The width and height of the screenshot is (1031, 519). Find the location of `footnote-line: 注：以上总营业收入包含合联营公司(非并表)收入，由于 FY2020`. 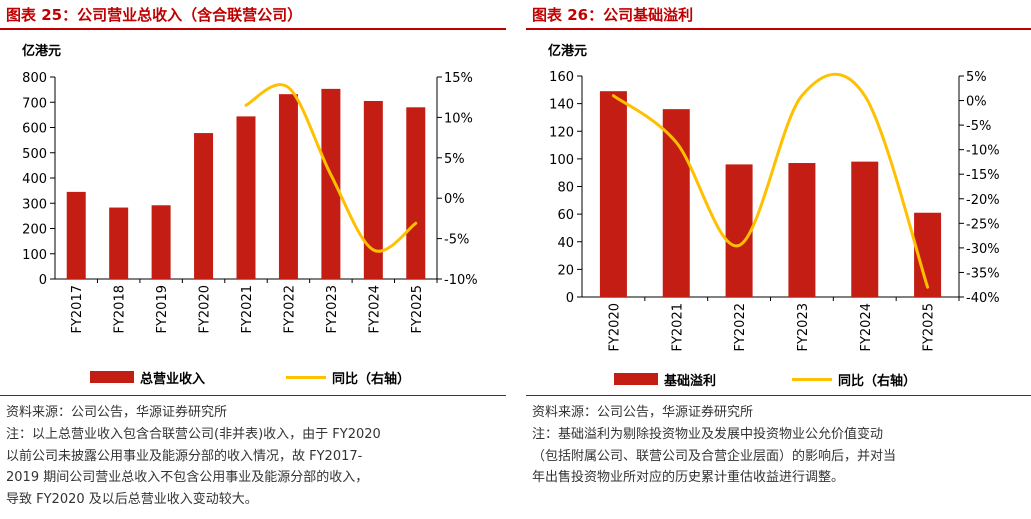

footnote-line: 注：以上总营业收入包含合联营公司(非并表)收入，由于 FY2020 is located at coordinates (193, 434).